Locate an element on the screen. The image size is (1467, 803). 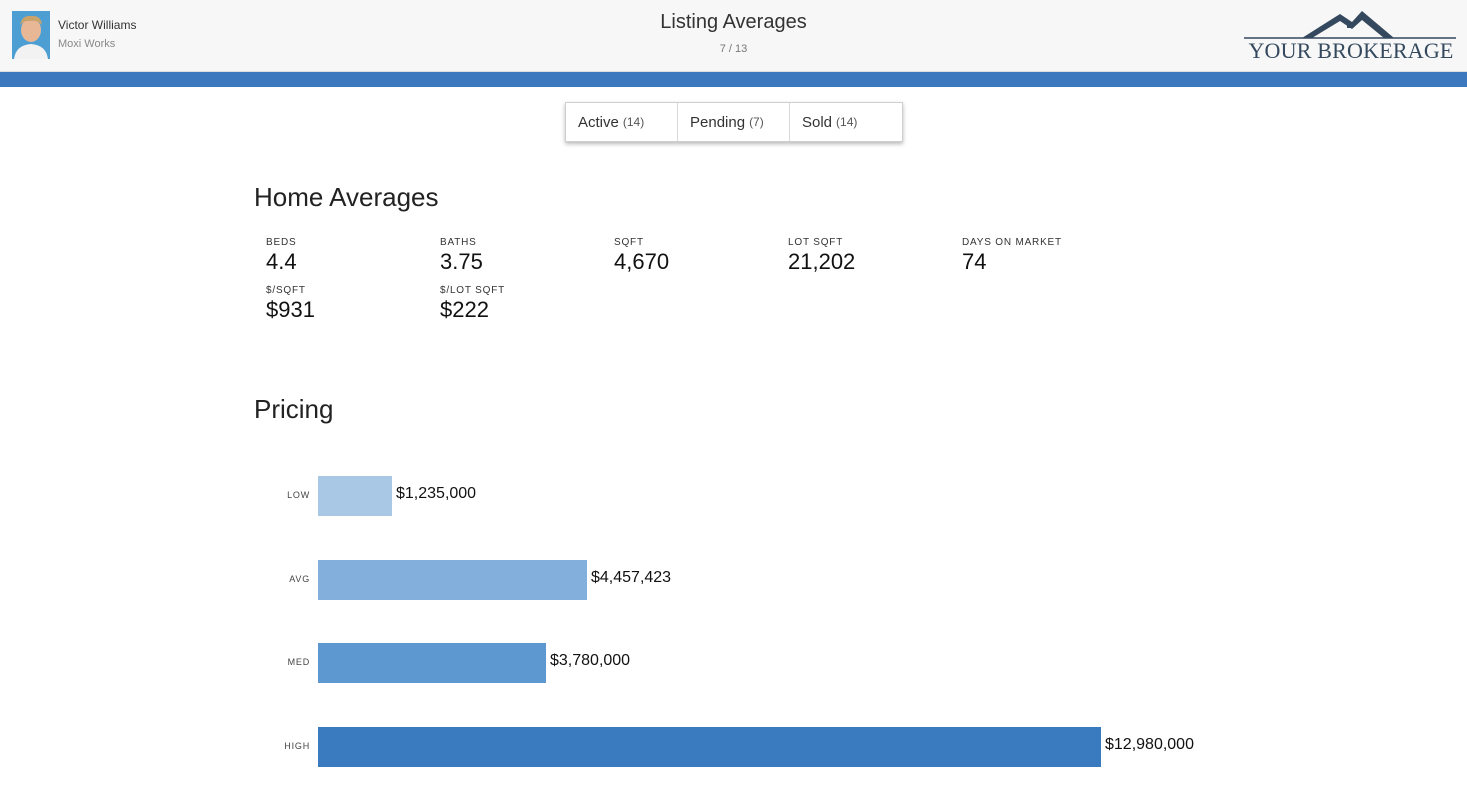
accent-bar is located at coordinates (733, 79).